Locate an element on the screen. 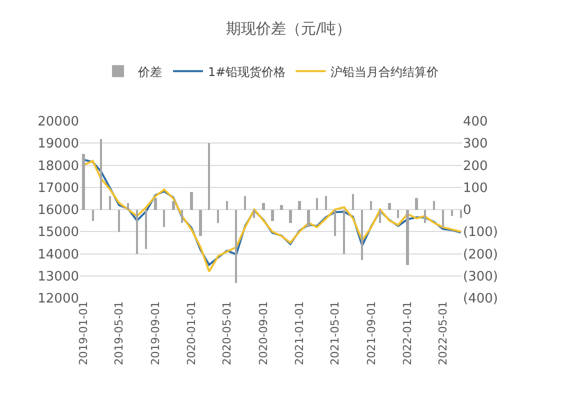  y-tick-label: 16000 is located at coordinates (58, 210).